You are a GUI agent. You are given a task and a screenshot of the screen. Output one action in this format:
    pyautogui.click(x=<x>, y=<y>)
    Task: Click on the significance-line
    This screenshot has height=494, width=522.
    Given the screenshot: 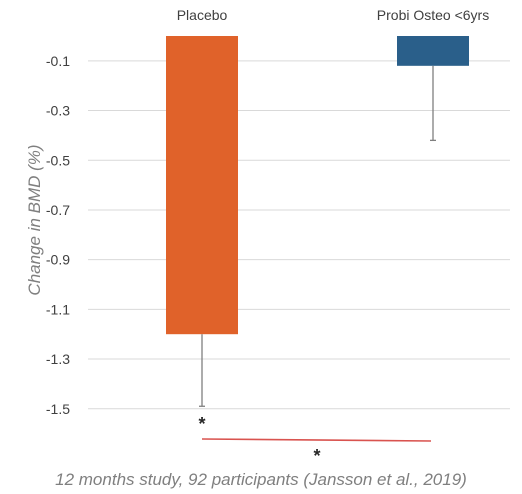 What is the action you would take?
    pyautogui.click(x=316, y=440)
    